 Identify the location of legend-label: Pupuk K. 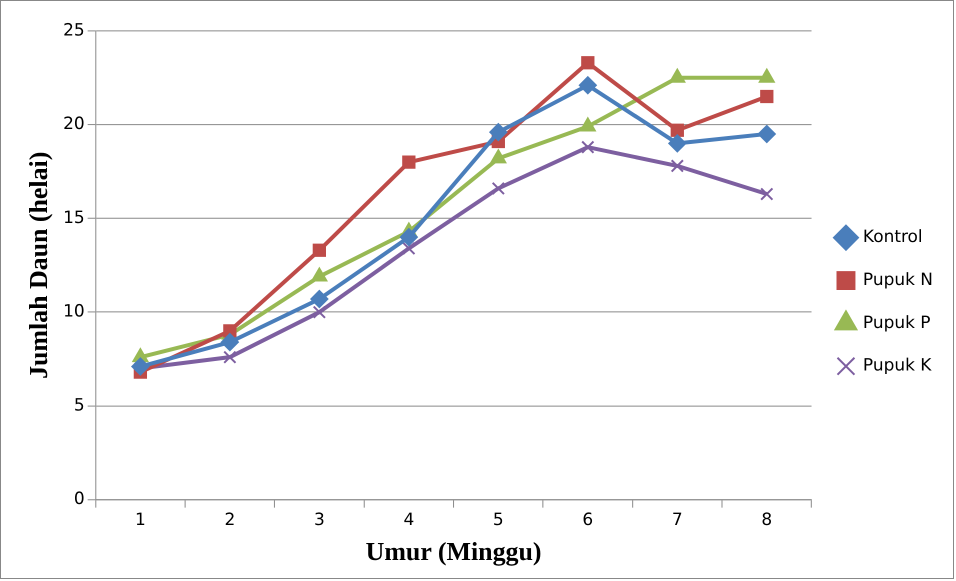
(897, 364).